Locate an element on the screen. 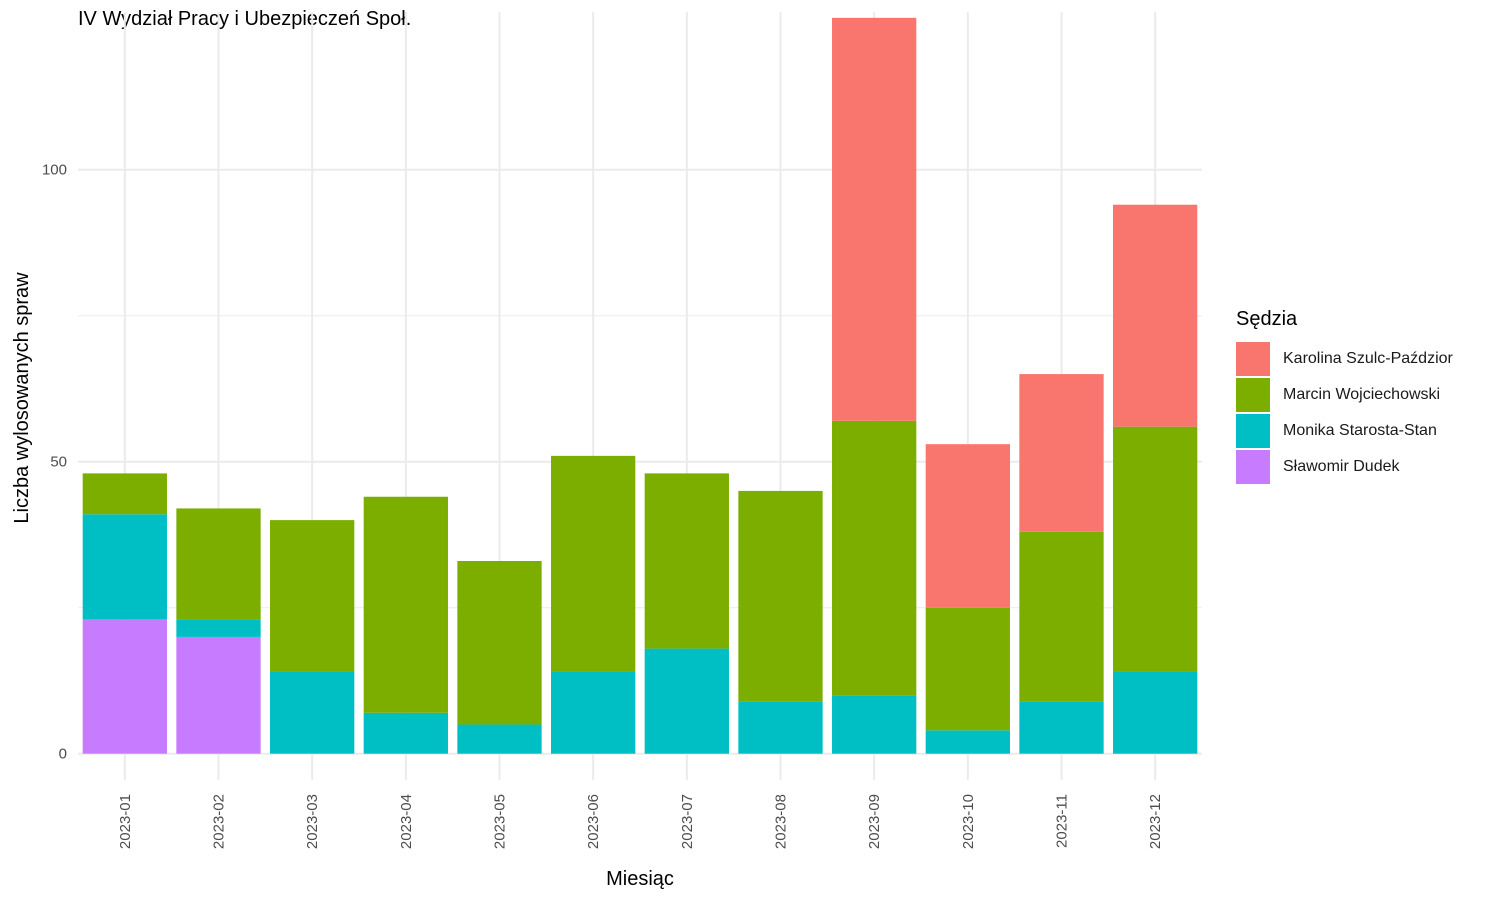  x-tick-label: 2023-04 is located at coordinates (406, 821).